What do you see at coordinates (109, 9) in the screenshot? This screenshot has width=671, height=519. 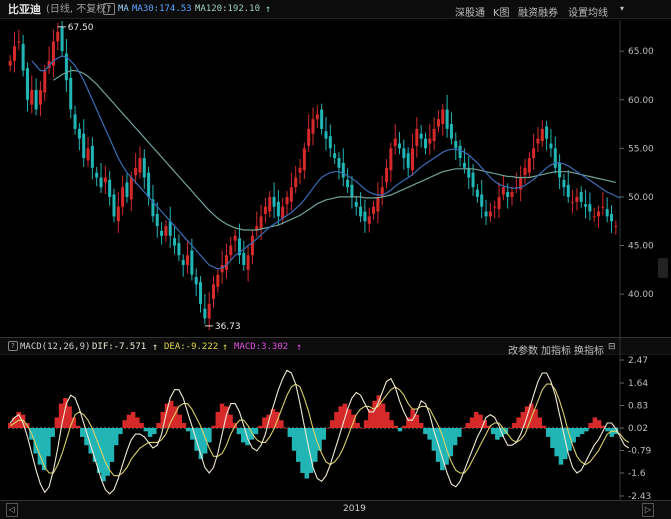 I see `help-icon: ?` at bounding box center [109, 9].